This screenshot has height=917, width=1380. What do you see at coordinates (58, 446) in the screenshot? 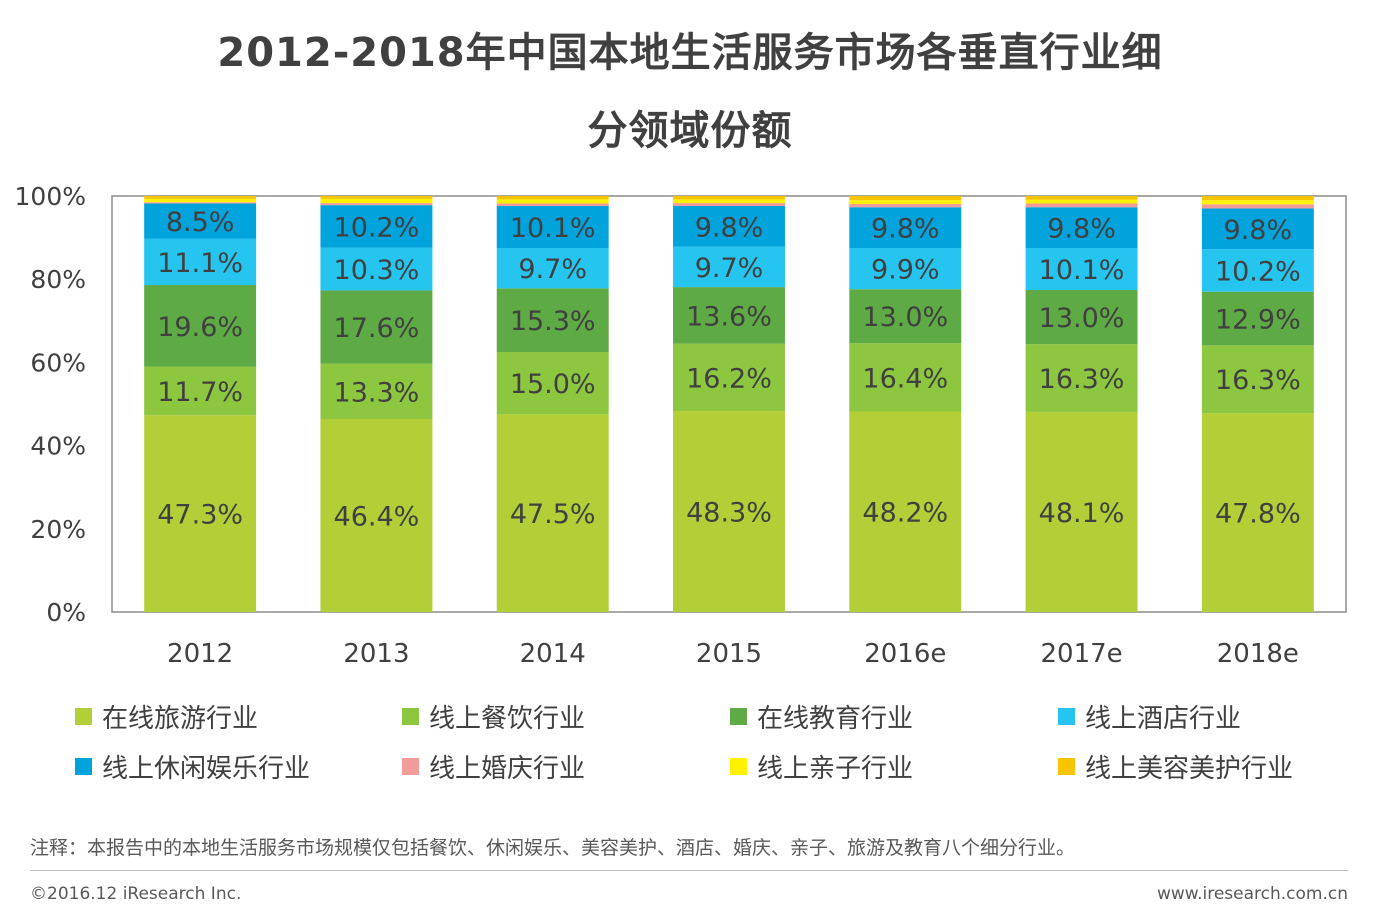
I see `y-tick-label: 40%` at bounding box center [58, 446].